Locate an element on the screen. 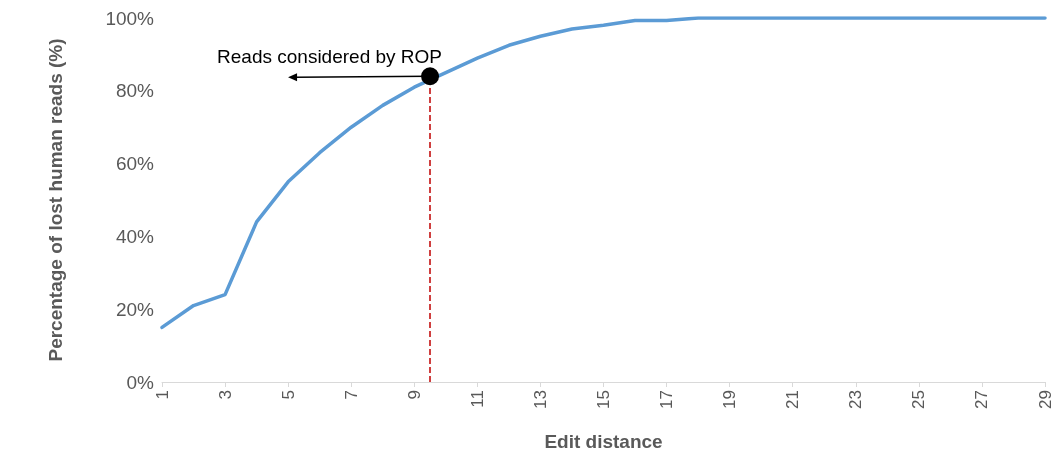  x-tick-label: 9 is located at coordinates (414, 395).